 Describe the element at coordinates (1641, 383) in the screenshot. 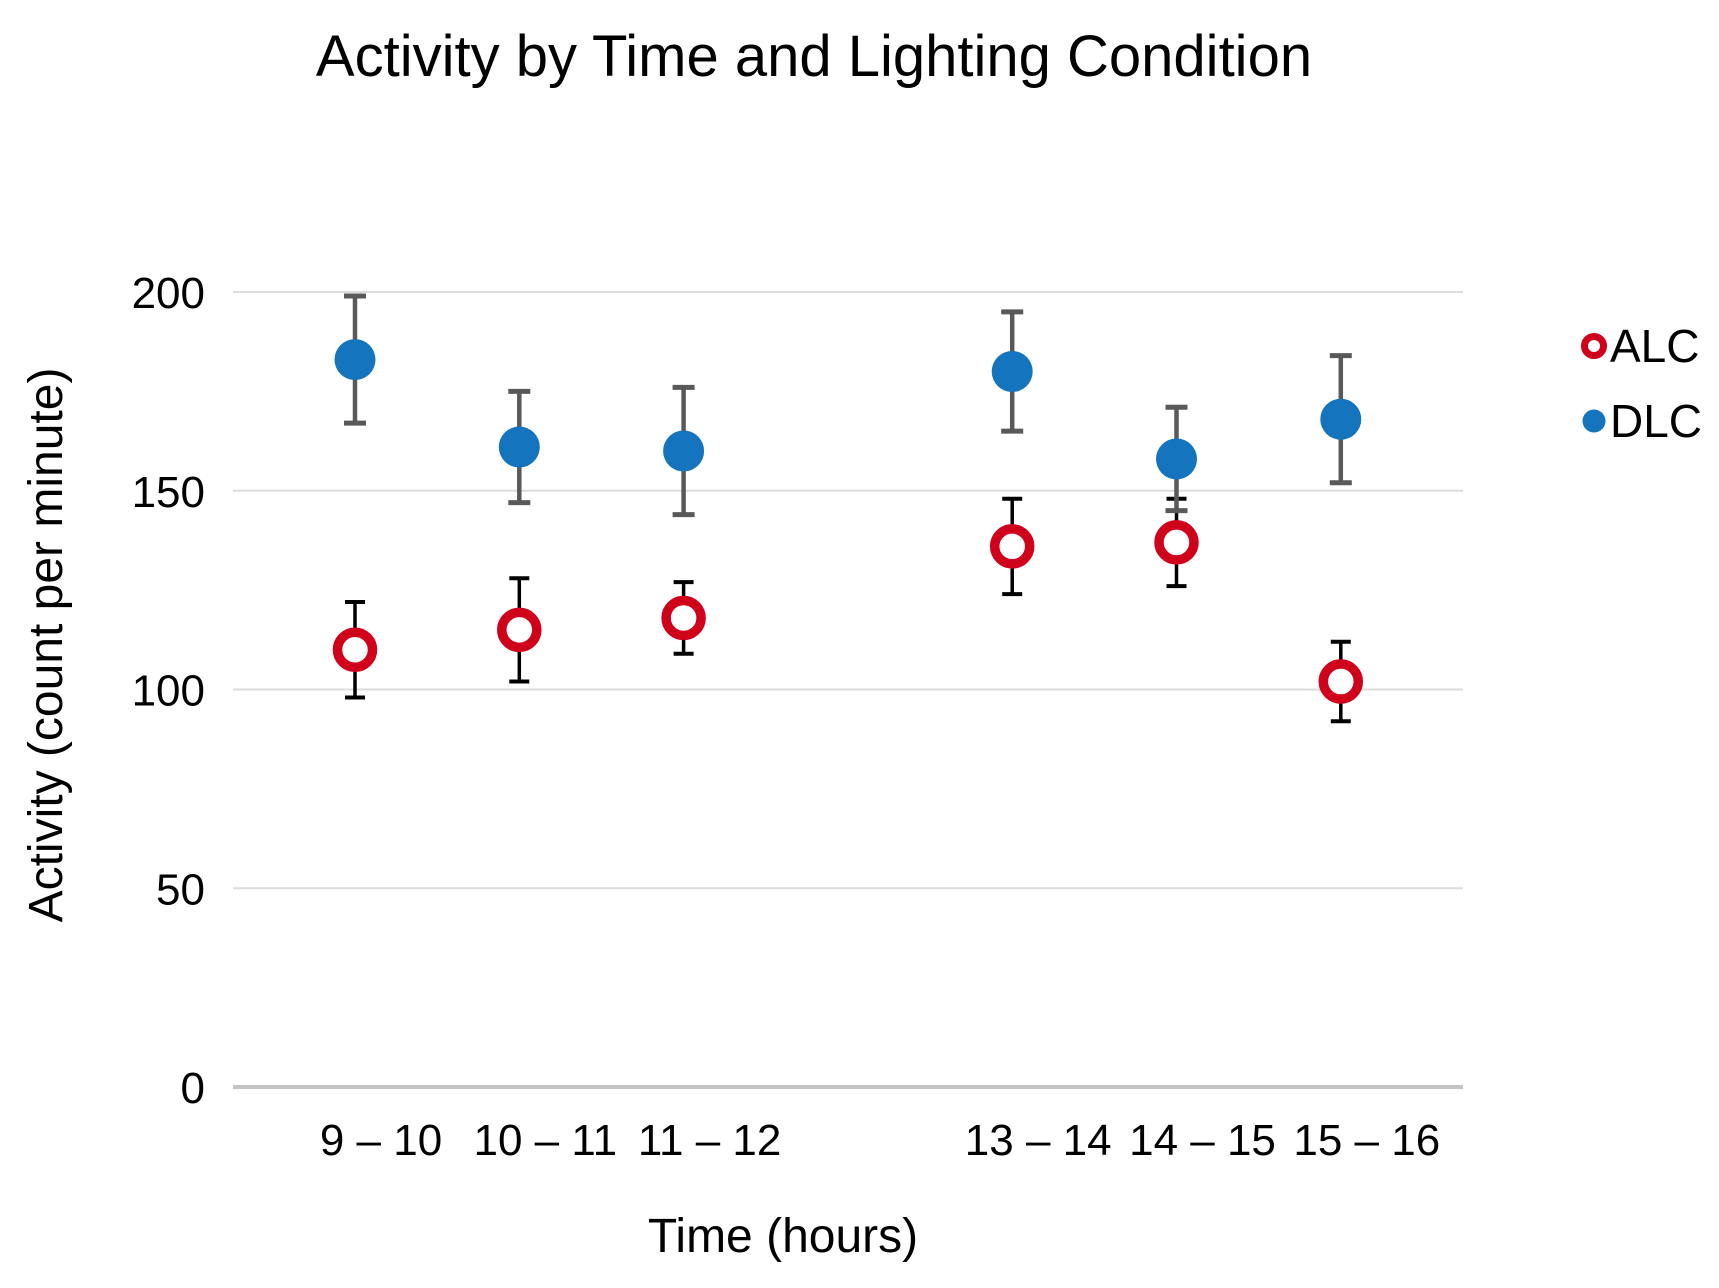

I see `legend: ALC DLC` at that location.